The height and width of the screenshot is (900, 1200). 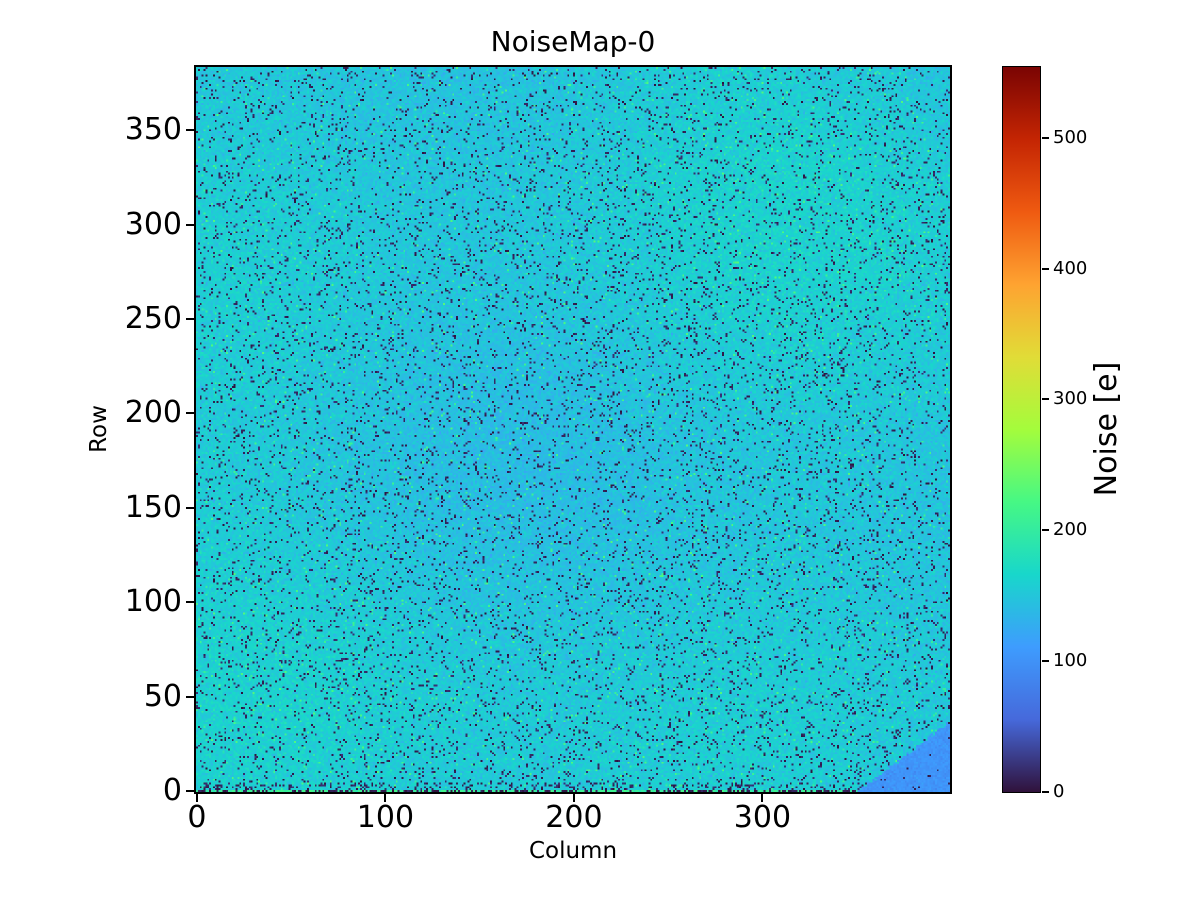 I want to click on x-axis-label: Column, so click(x=573, y=851).